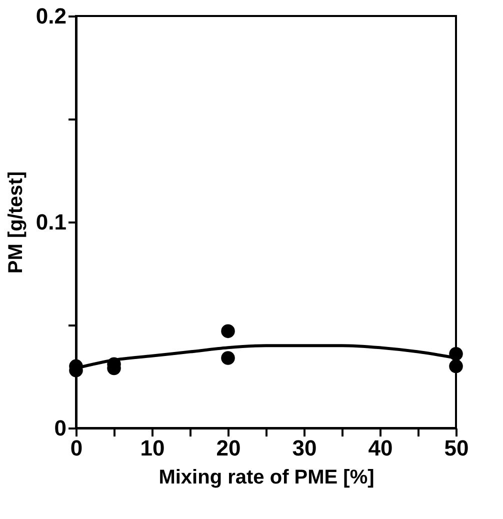 The width and height of the screenshot is (503, 519). Describe the element at coordinates (76, 448) in the screenshot. I see `x-tick-label: 0` at that location.